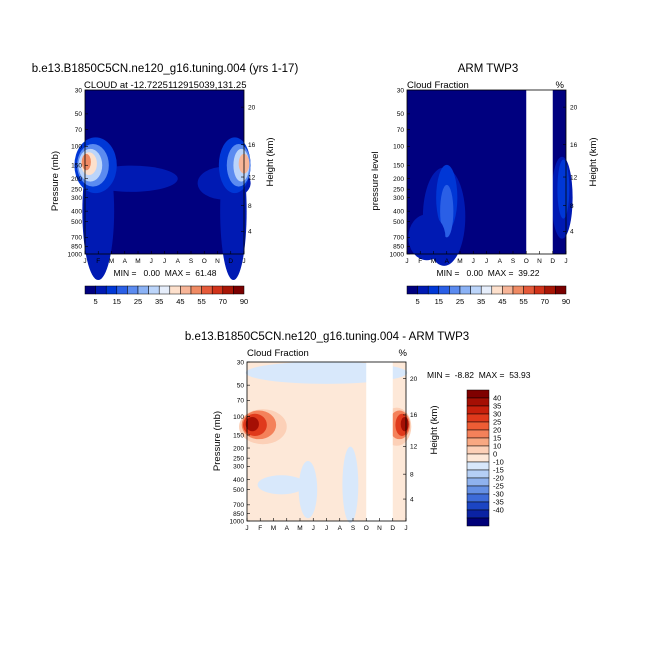 Image resolution: width=654 pixels, height=654 pixels. I want to click on y-tick-label: 850, so click(238, 514).